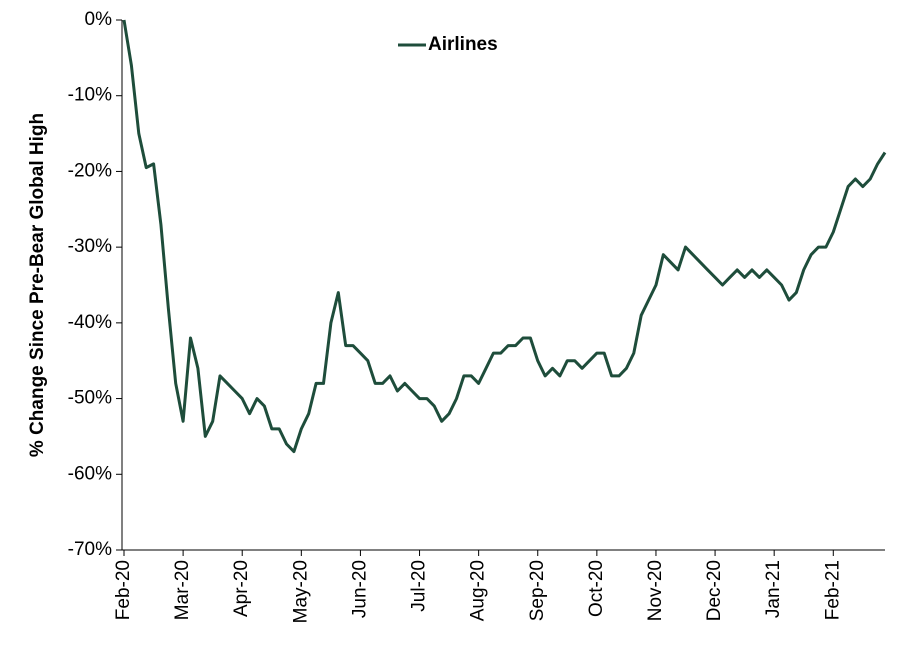 The image size is (900, 652). I want to click on x-tick-label: Aug-20, so click(478, 590).